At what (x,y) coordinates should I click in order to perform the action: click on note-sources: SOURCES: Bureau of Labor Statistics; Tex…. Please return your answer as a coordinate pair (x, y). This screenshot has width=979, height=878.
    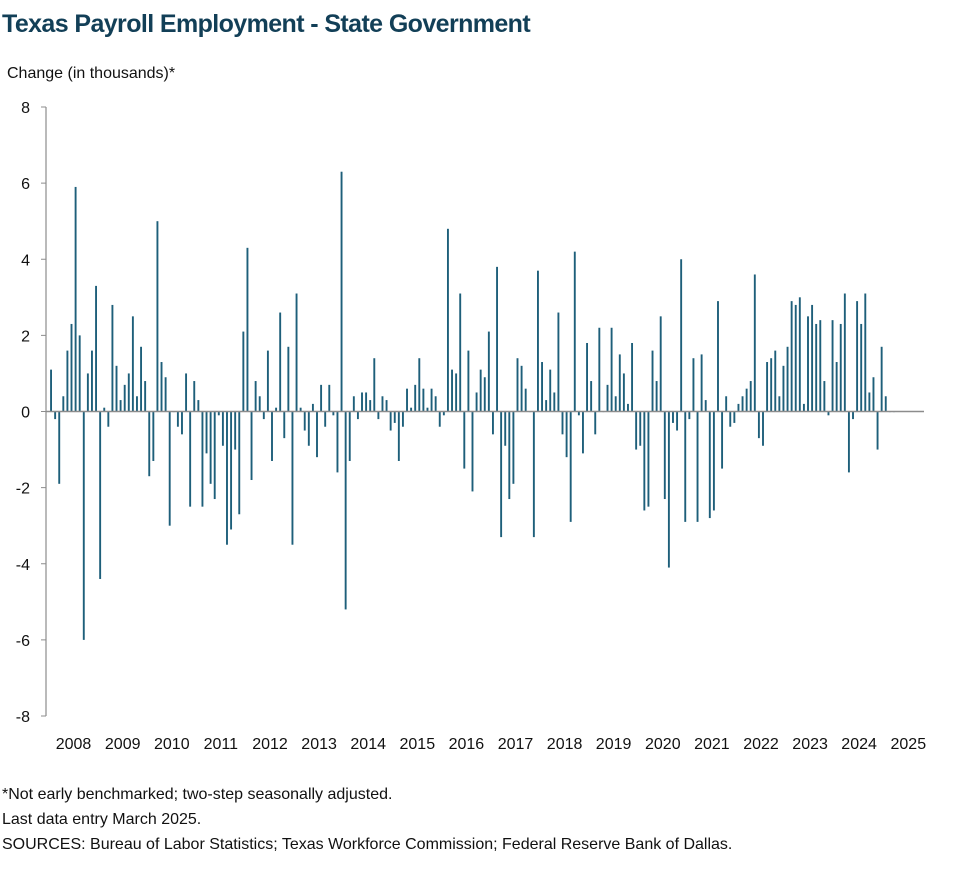
    Looking at the image, I should click on (367, 844).